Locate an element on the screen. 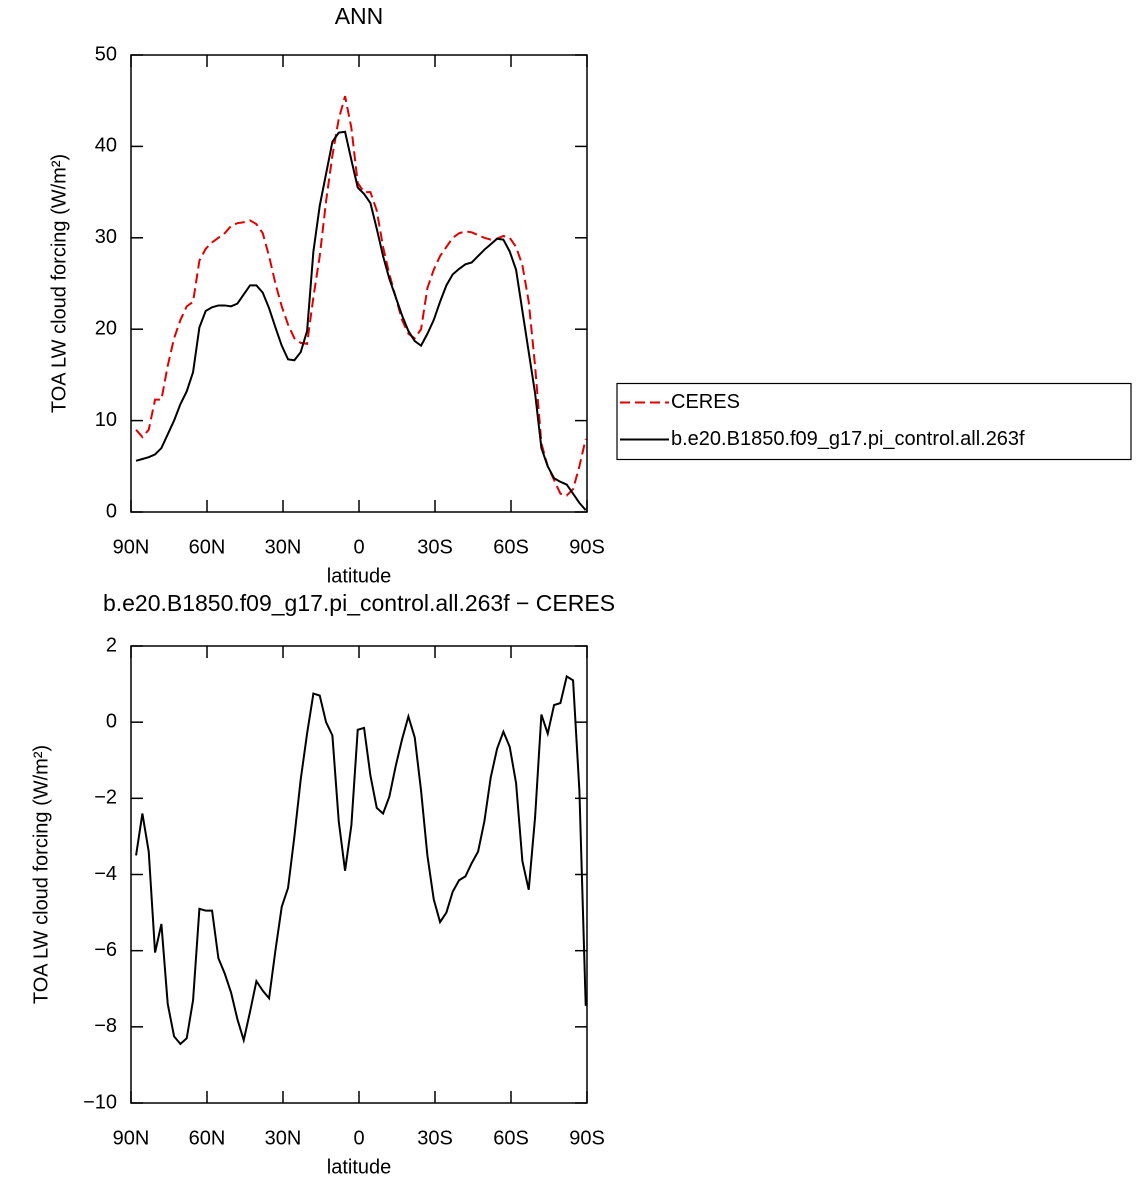 This screenshot has height=1181, width=1137. chart-title: ANN is located at coordinates (359, 16).